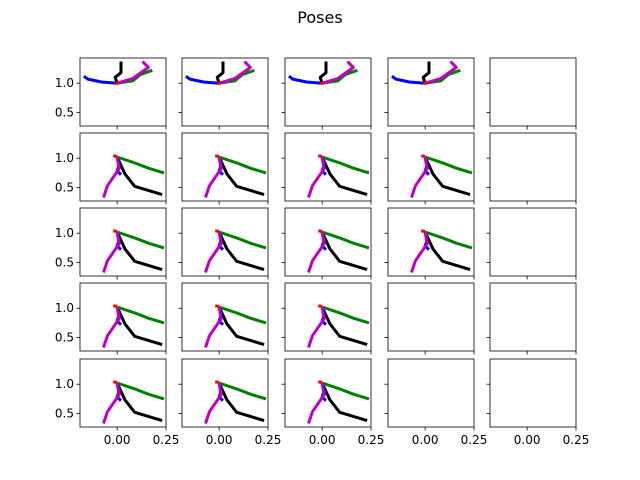 This screenshot has height=480, width=640. I want to click on subplot-r4-c5, so click(531, 318).